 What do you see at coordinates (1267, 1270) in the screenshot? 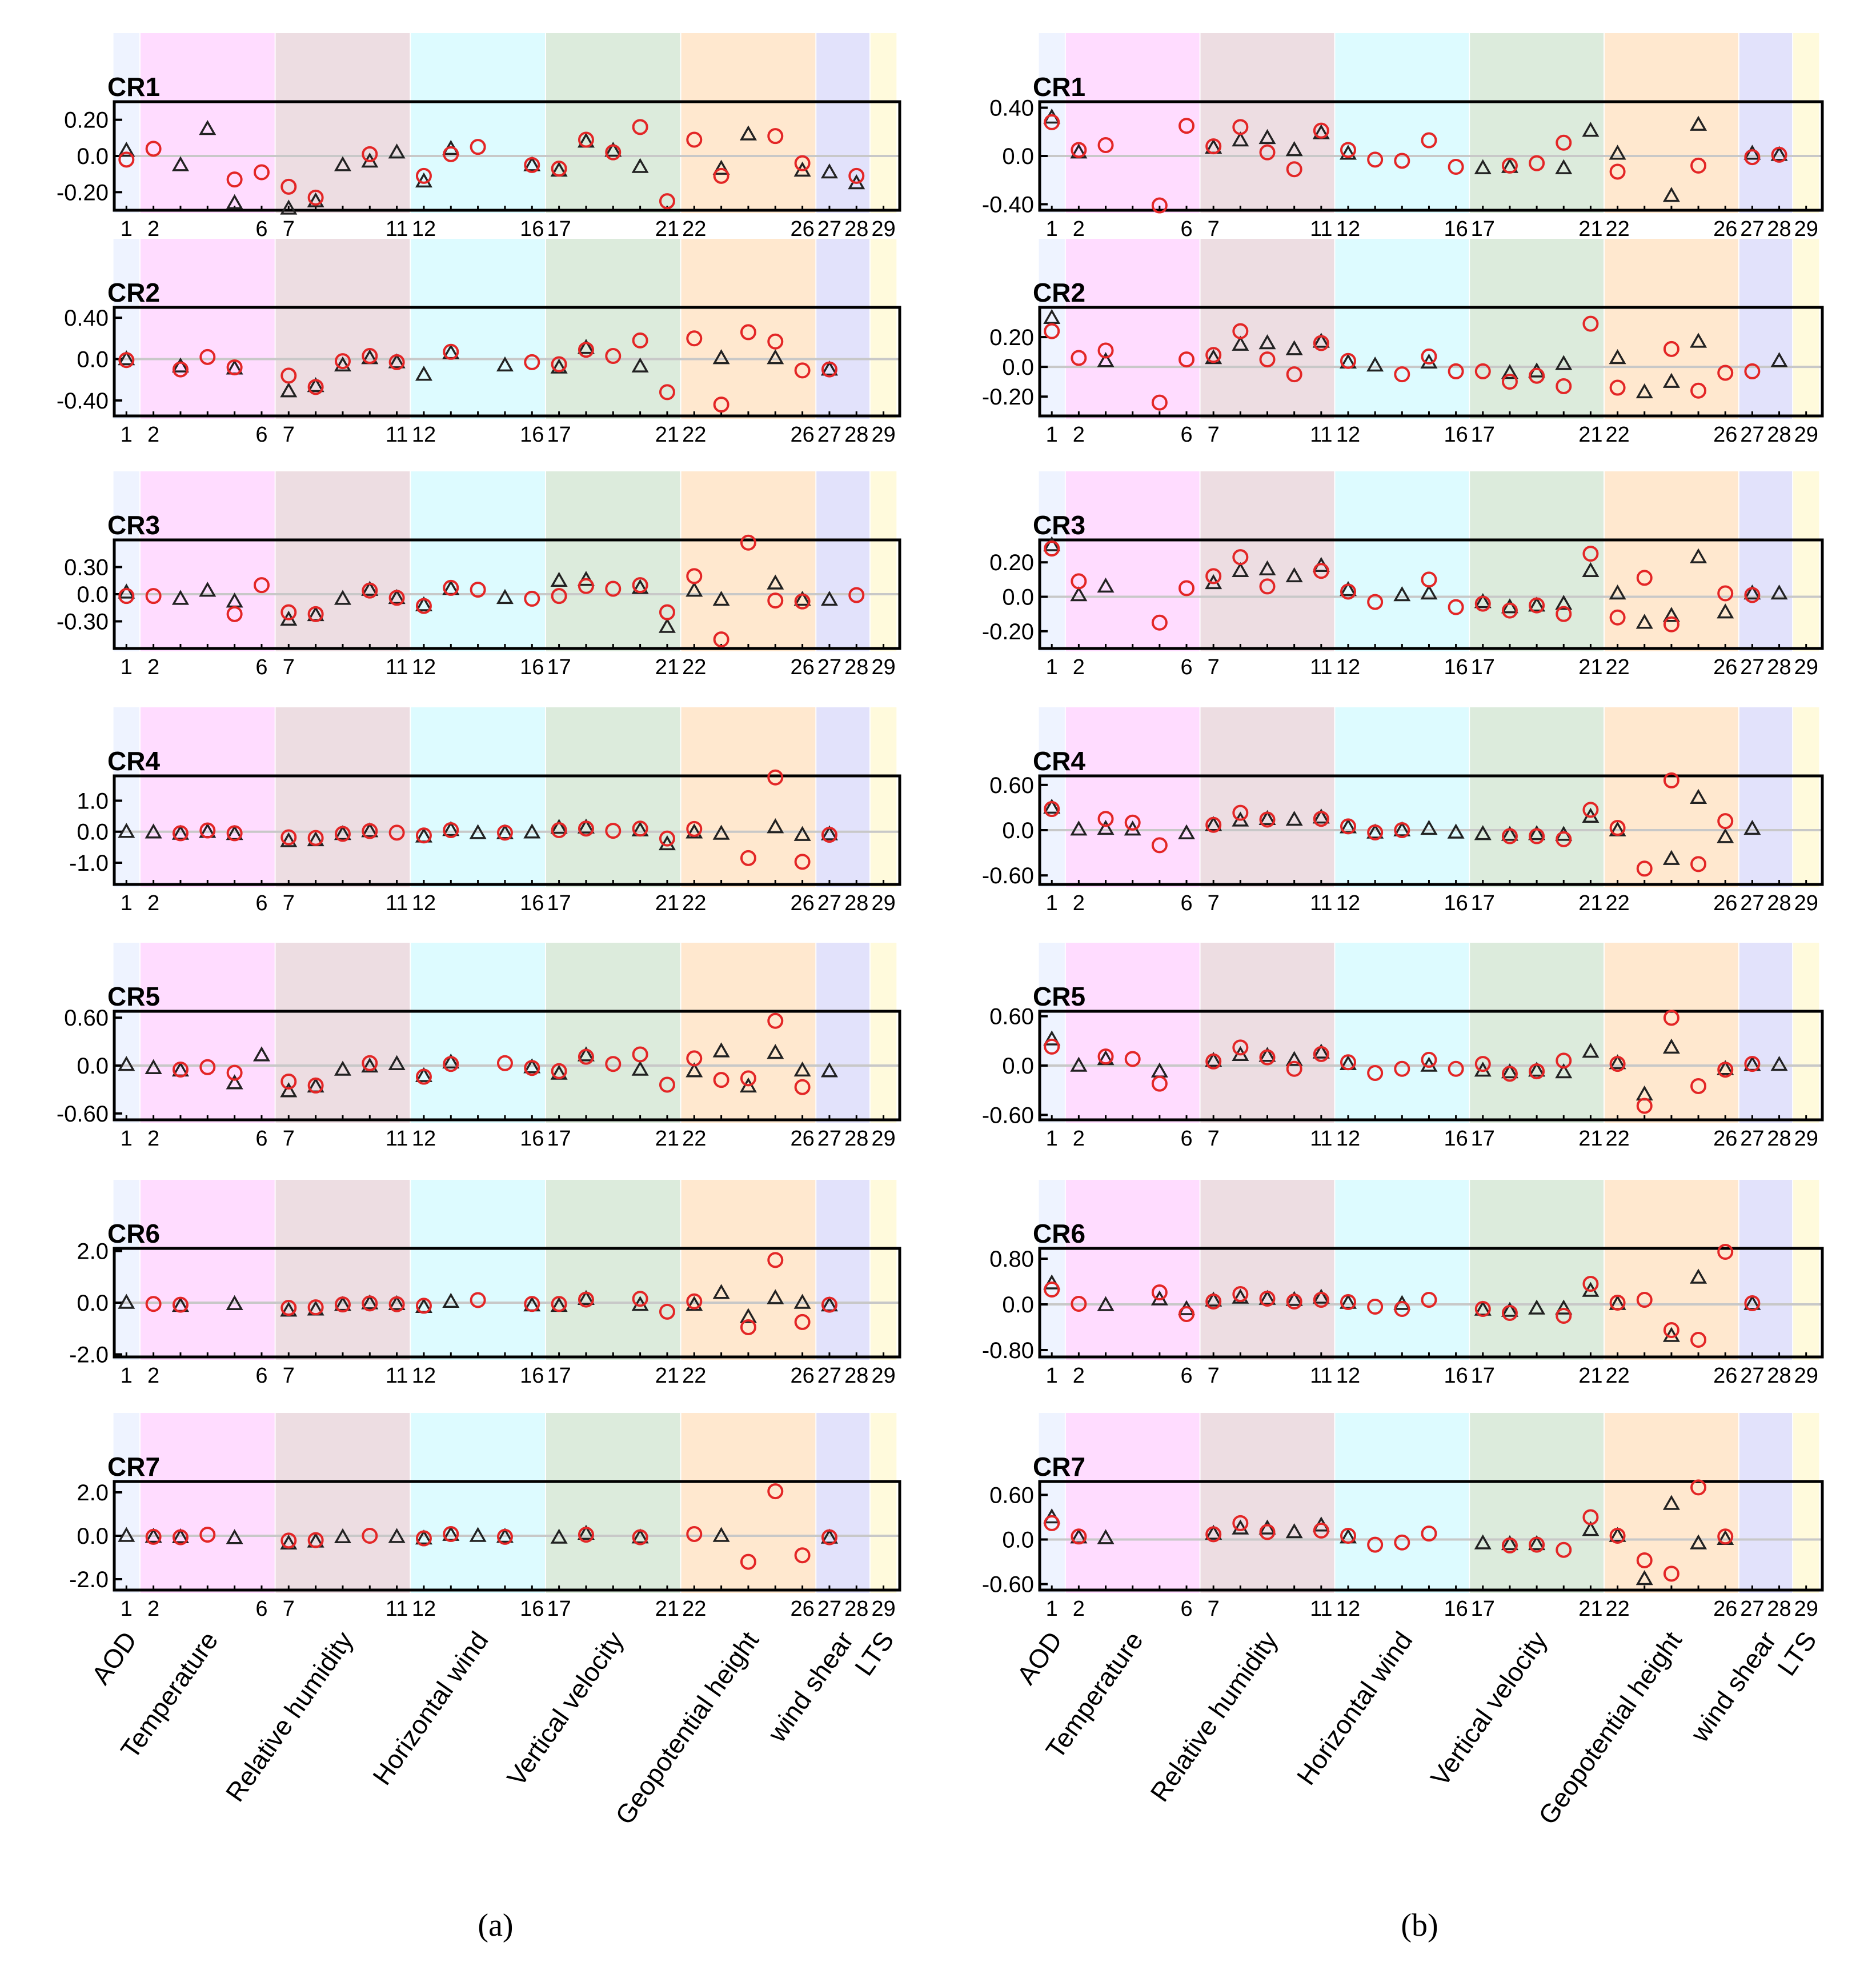
I see `band-relative-humidity` at bounding box center [1267, 1270].